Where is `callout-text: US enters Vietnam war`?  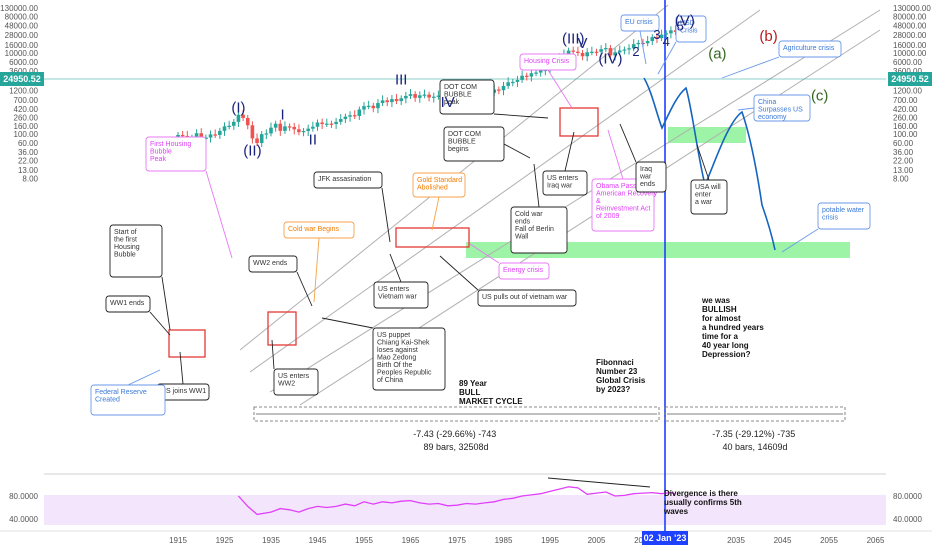
callout-text: US enters Vietnam war is located at coordinates (397, 293).